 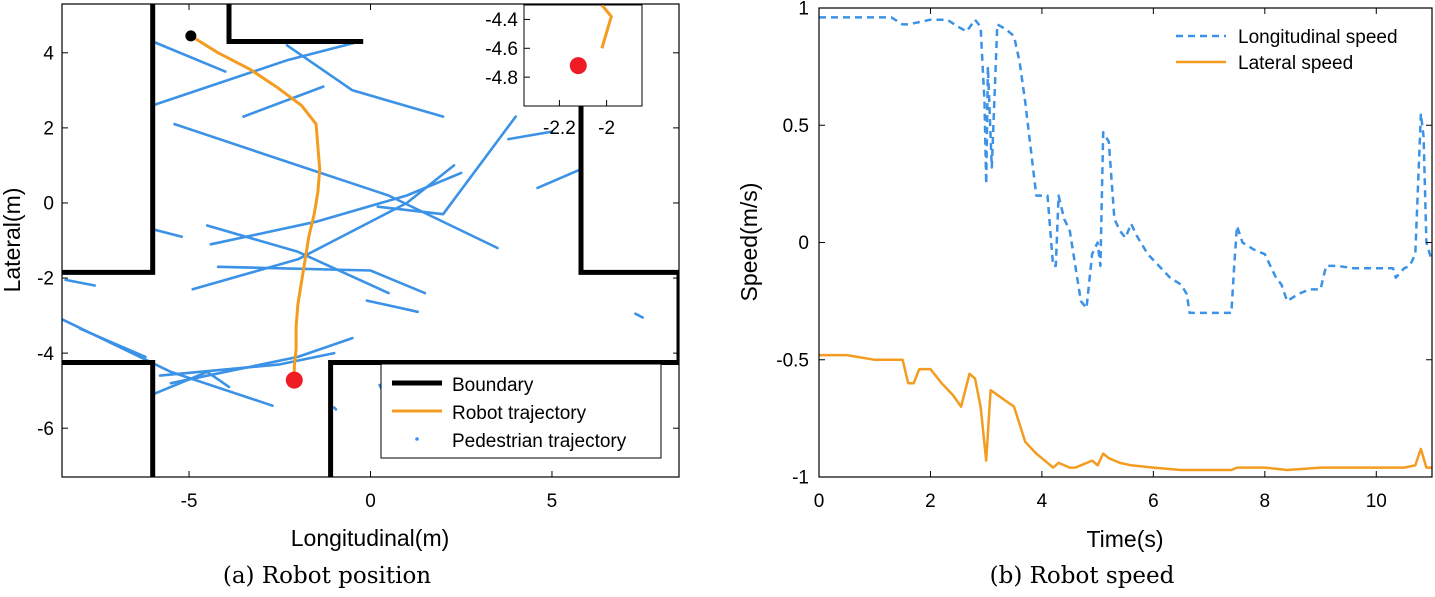 What do you see at coordinates (749, 242) in the screenshot?
I see `panel-b-y-axis-label: Speed(m/s)` at bounding box center [749, 242].